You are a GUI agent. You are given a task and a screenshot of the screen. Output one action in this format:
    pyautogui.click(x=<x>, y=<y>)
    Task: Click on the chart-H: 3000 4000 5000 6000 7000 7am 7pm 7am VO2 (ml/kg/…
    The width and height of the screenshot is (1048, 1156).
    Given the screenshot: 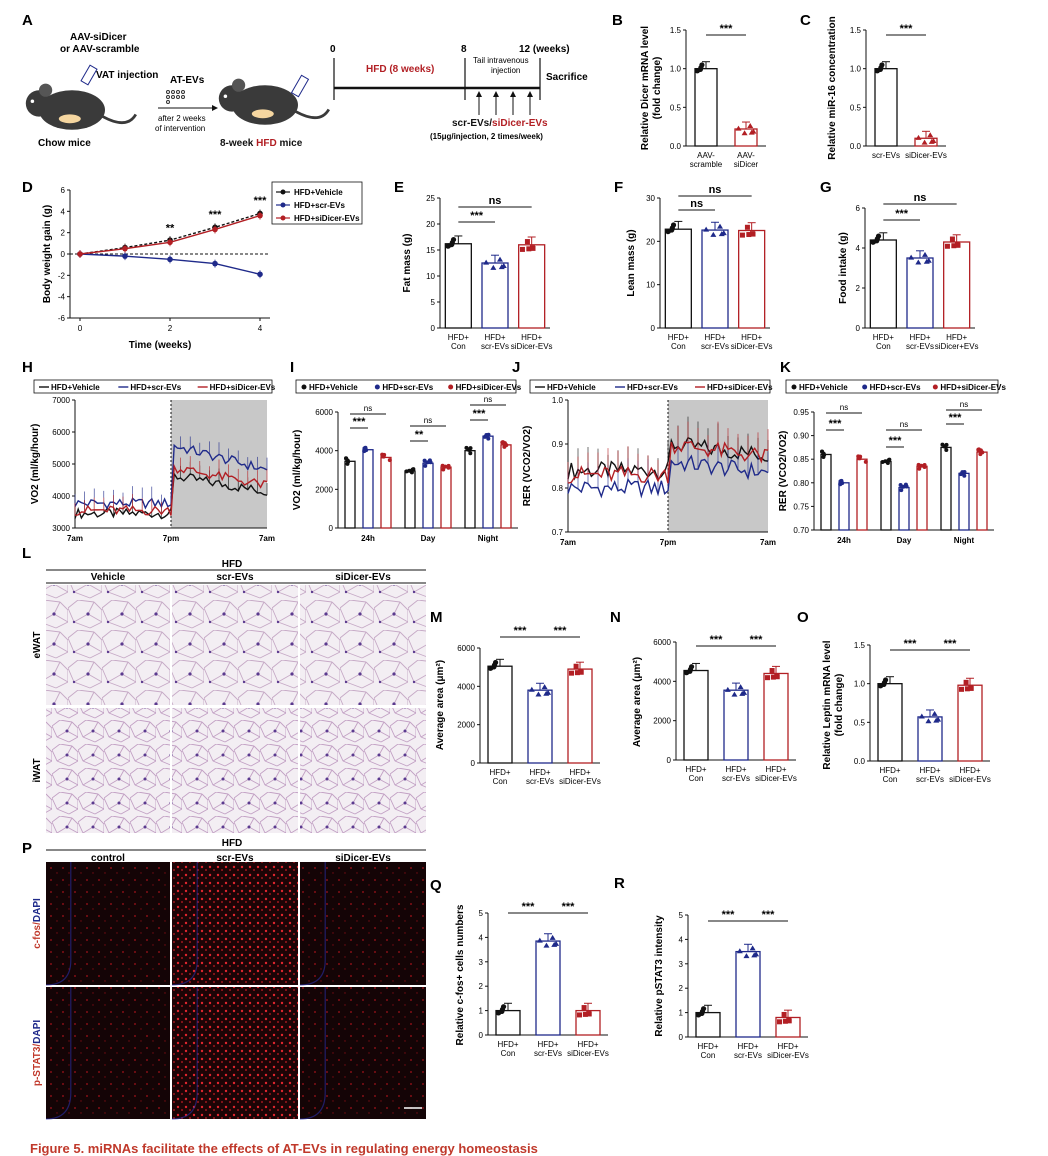 What is the action you would take?
    pyautogui.click(x=153, y=461)
    